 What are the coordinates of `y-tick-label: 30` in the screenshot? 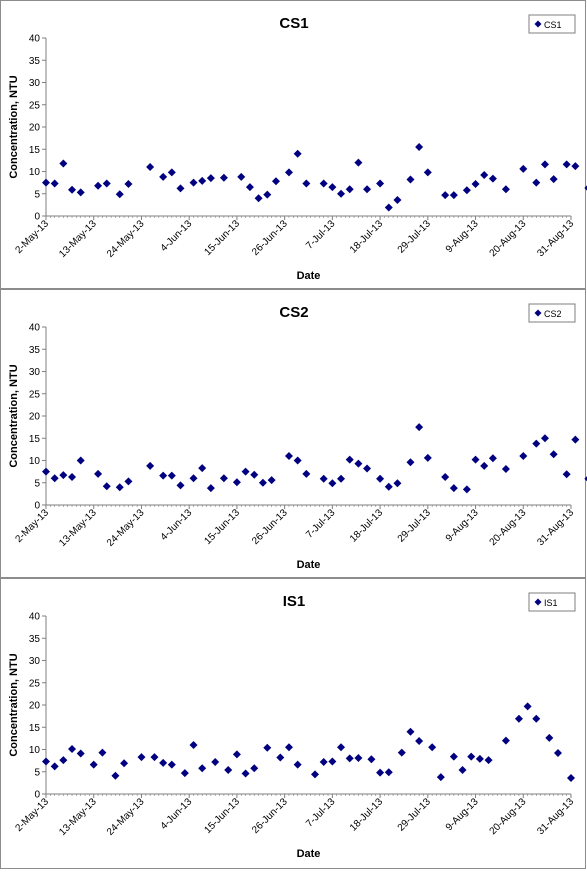 It's located at (35, 661).